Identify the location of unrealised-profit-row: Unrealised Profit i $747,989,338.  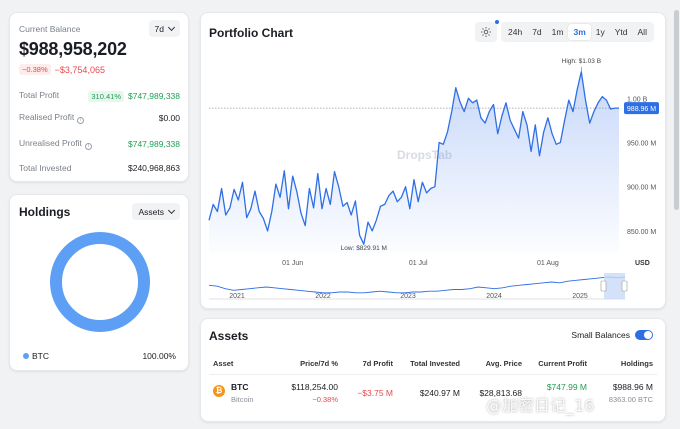
(99, 144).